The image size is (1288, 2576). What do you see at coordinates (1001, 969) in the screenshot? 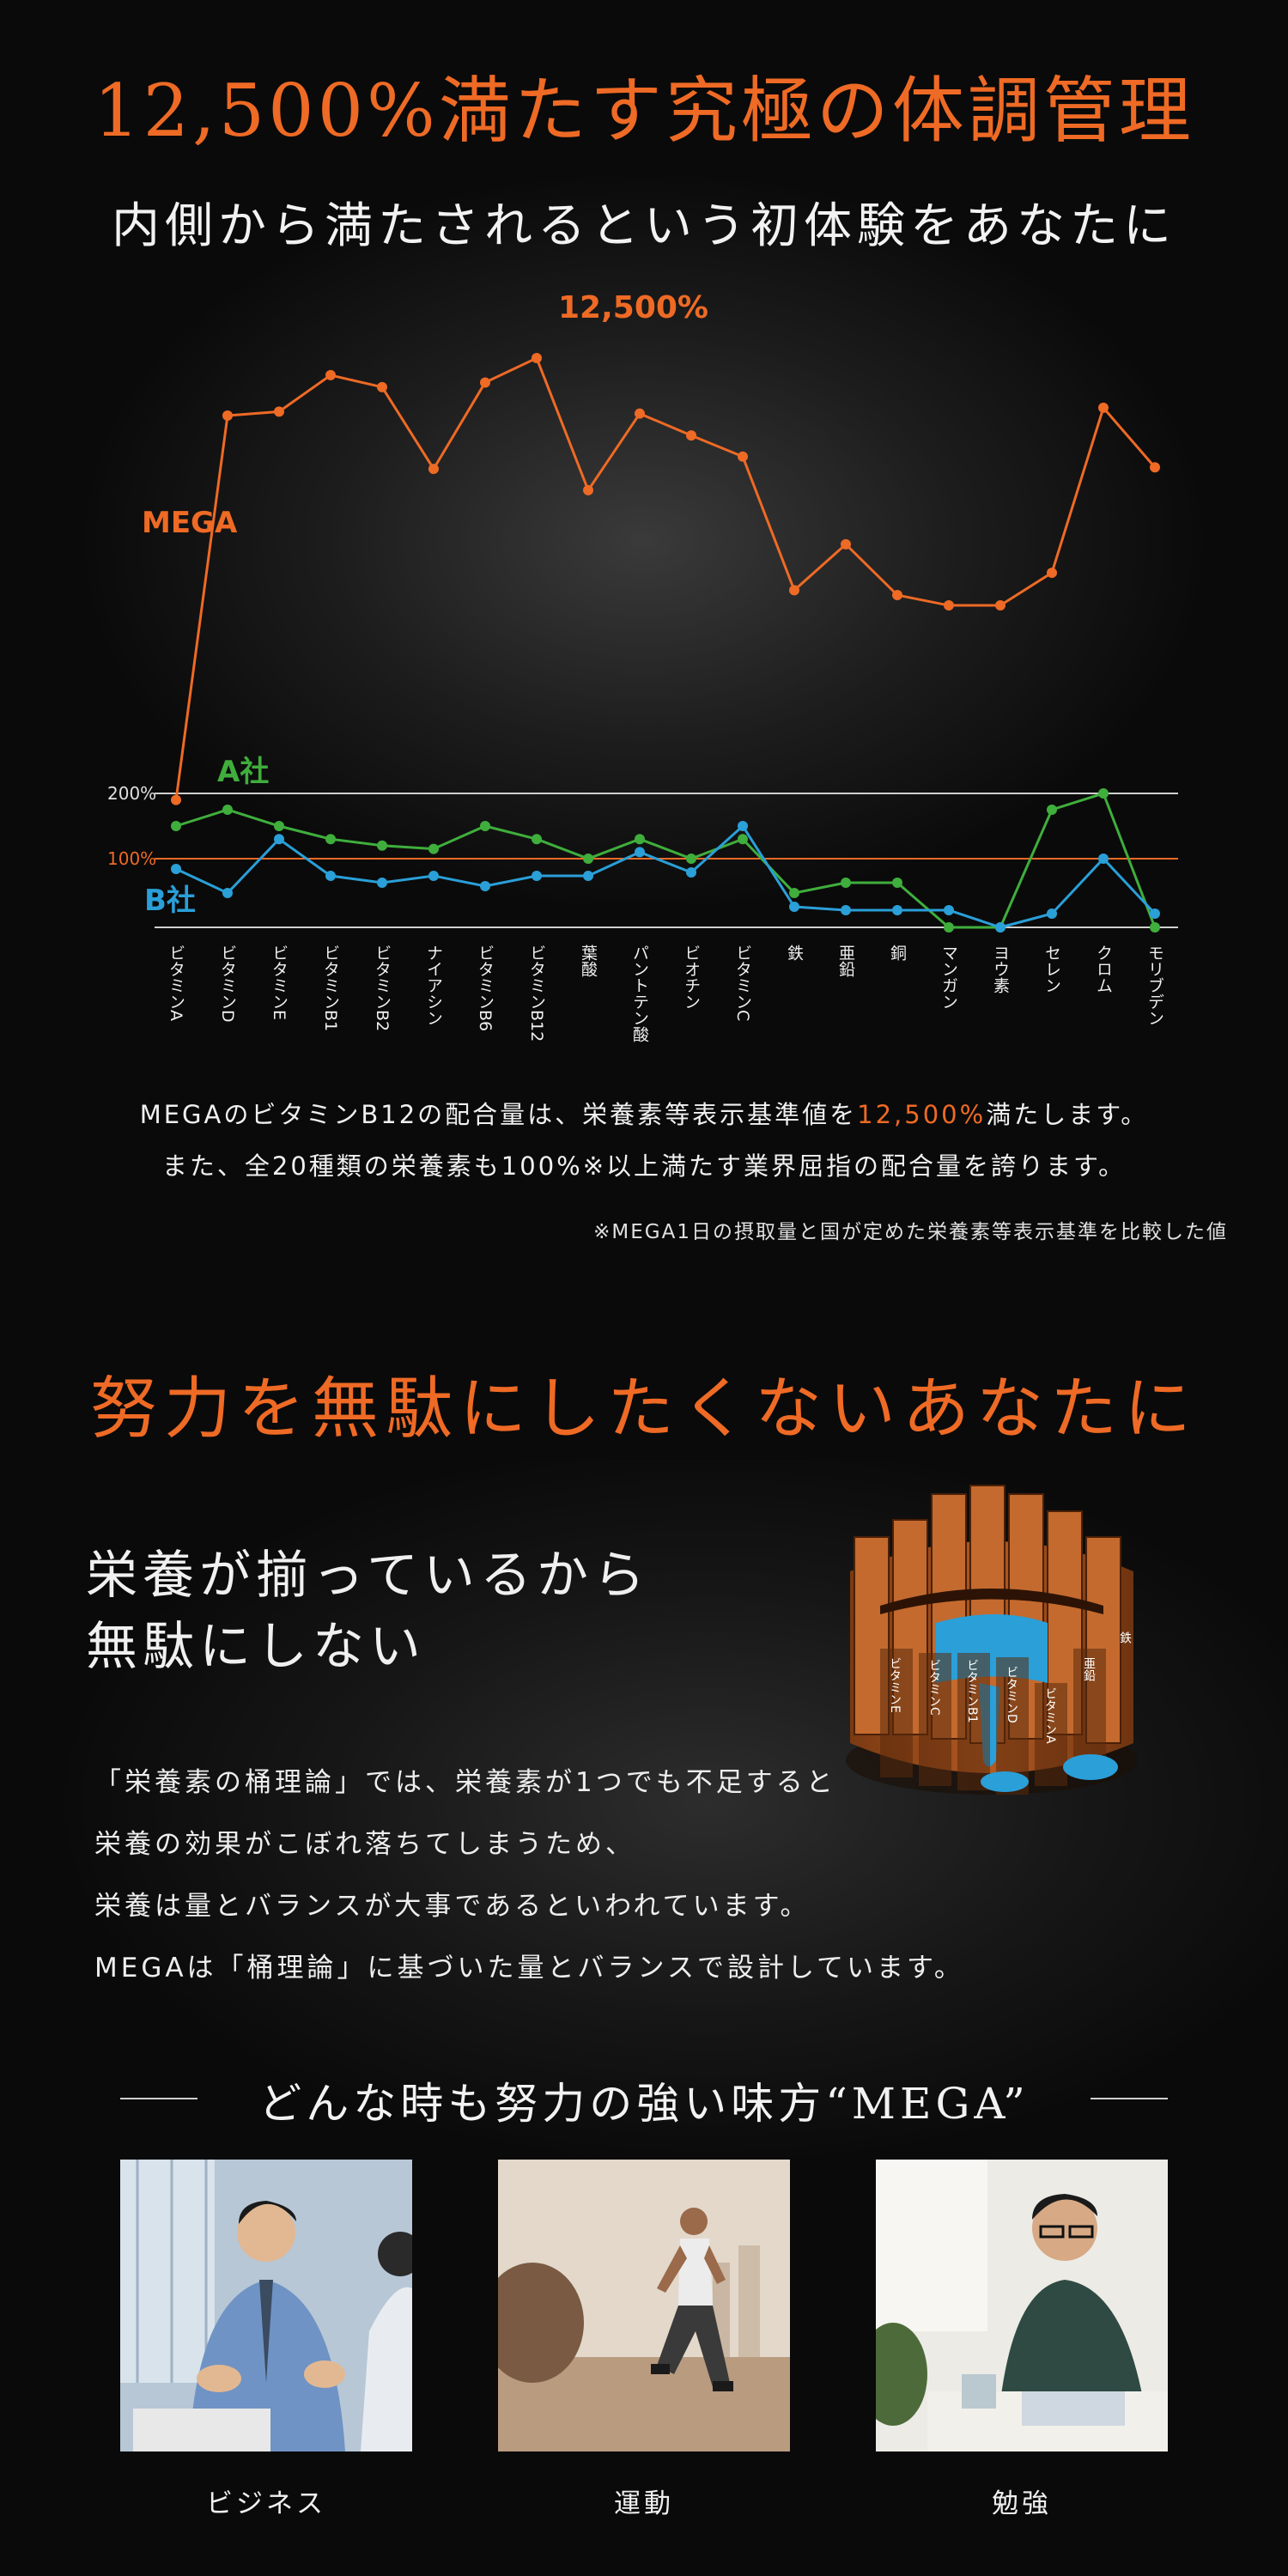
I see `x-tick-label: ヨウ素` at bounding box center [1001, 969].